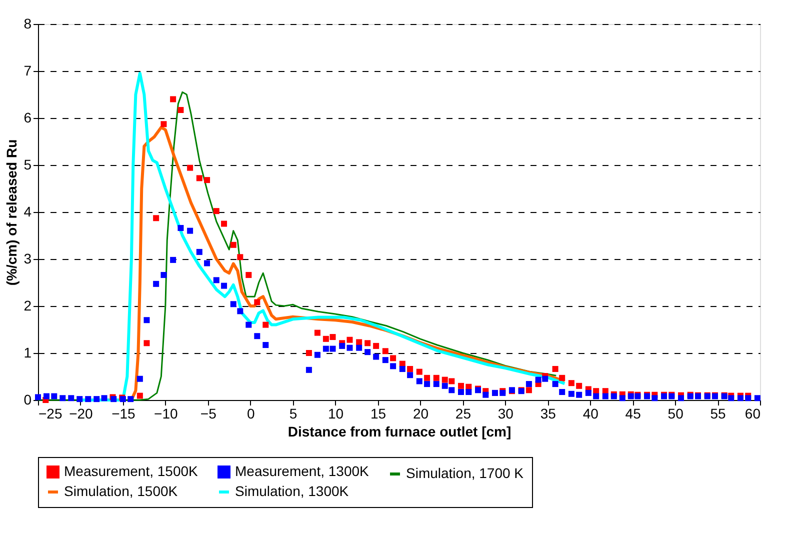  I want to click on x-tick-label: 40, so click(590, 414).